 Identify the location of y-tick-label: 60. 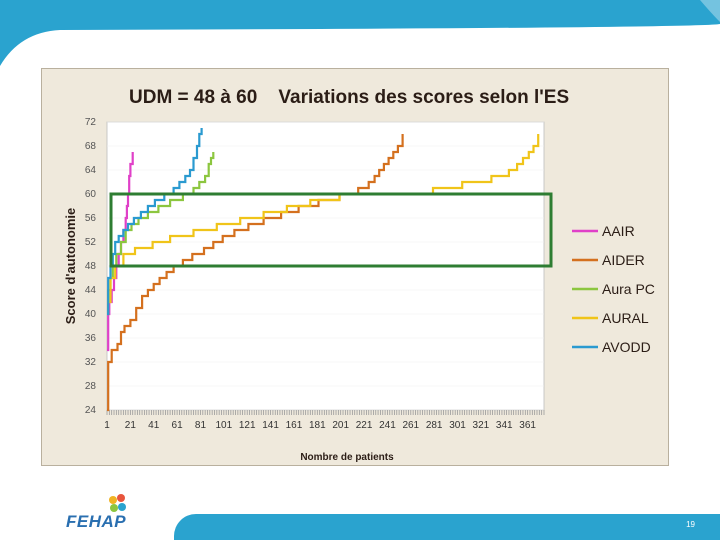
(91, 194).